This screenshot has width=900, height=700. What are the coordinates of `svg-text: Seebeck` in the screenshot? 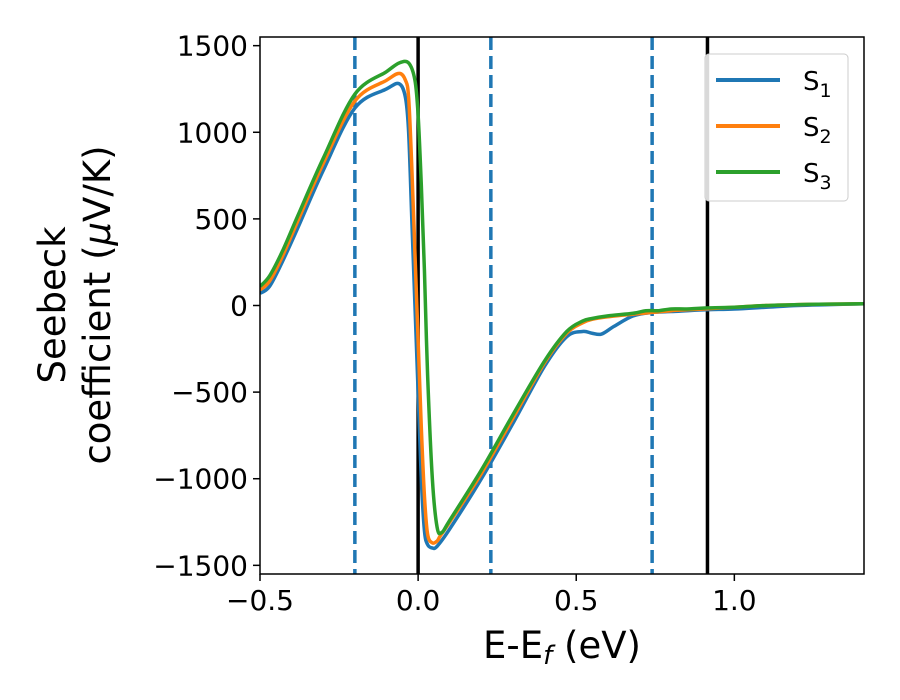 It's located at (52, 305).